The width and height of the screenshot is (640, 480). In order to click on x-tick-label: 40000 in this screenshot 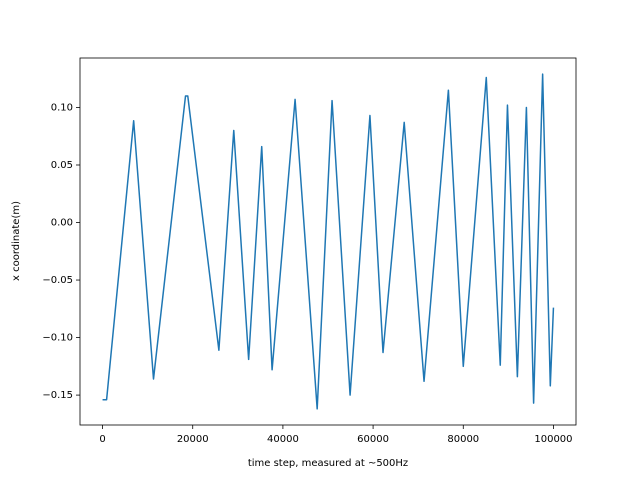, I will do `click(283, 439)`.